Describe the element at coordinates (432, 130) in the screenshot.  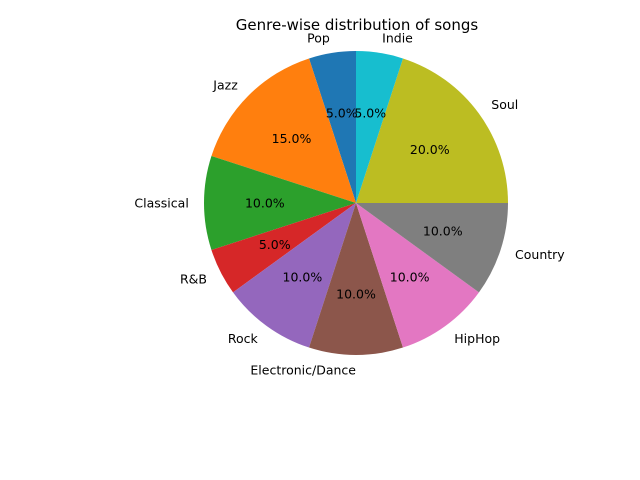
I see `pie-slice-soul` at that location.